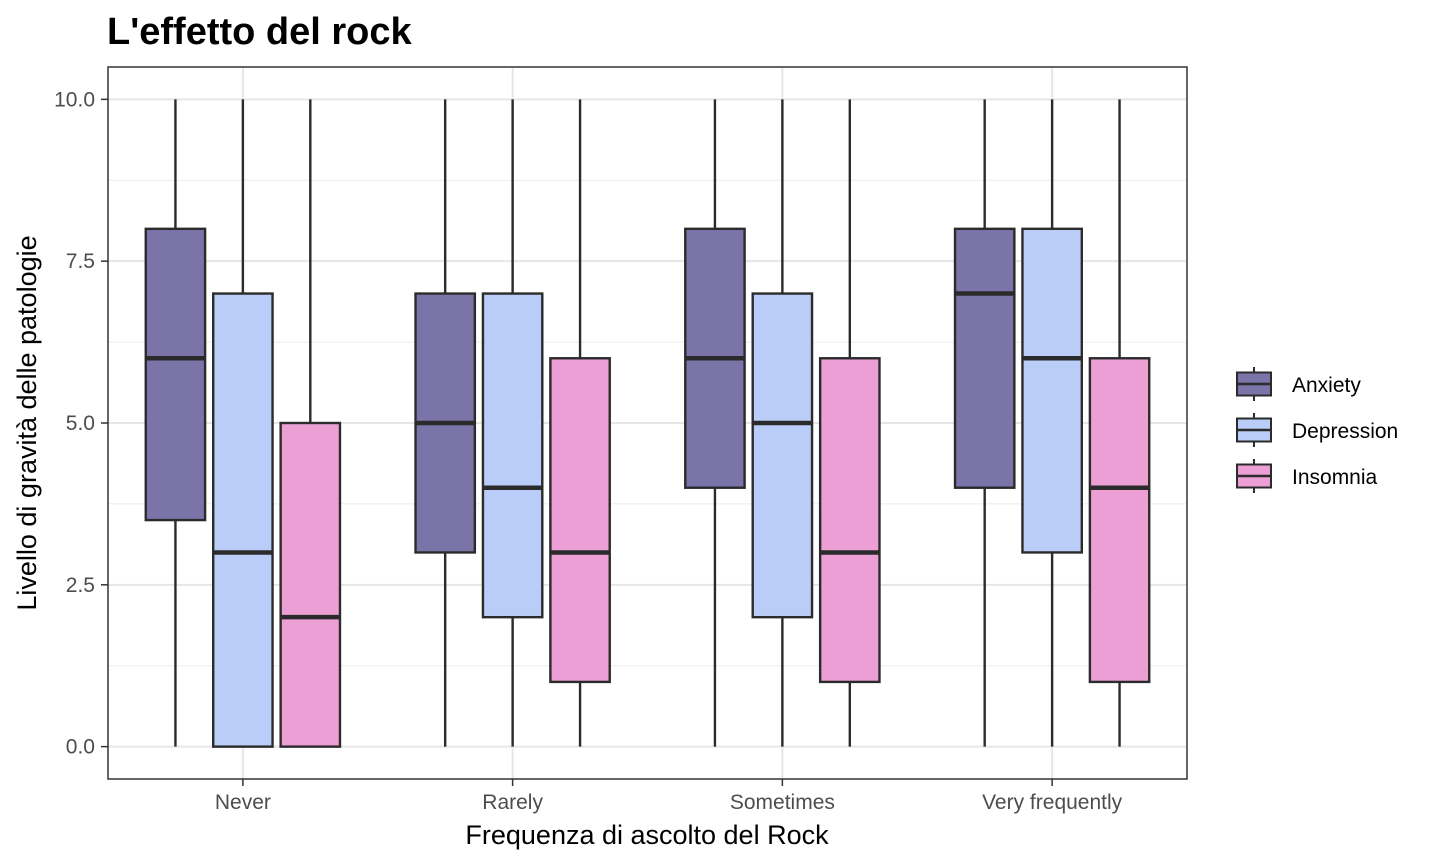 This screenshot has width=1440, height=864. I want to click on x-tick-label: Rarely, so click(512, 802).